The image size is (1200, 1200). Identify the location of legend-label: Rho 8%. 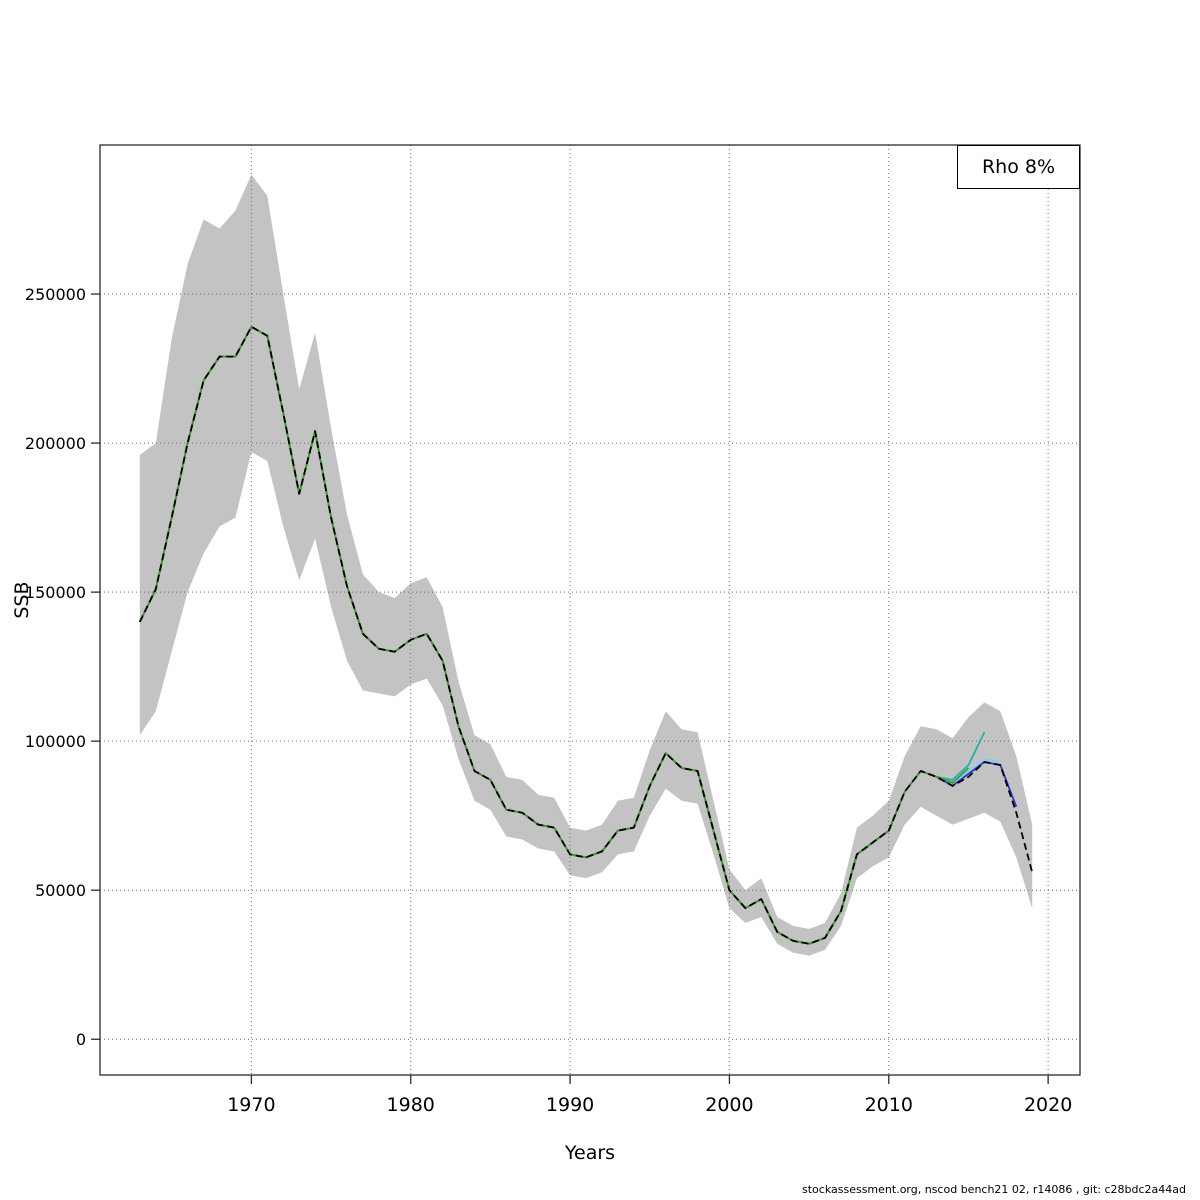
(1018, 167).